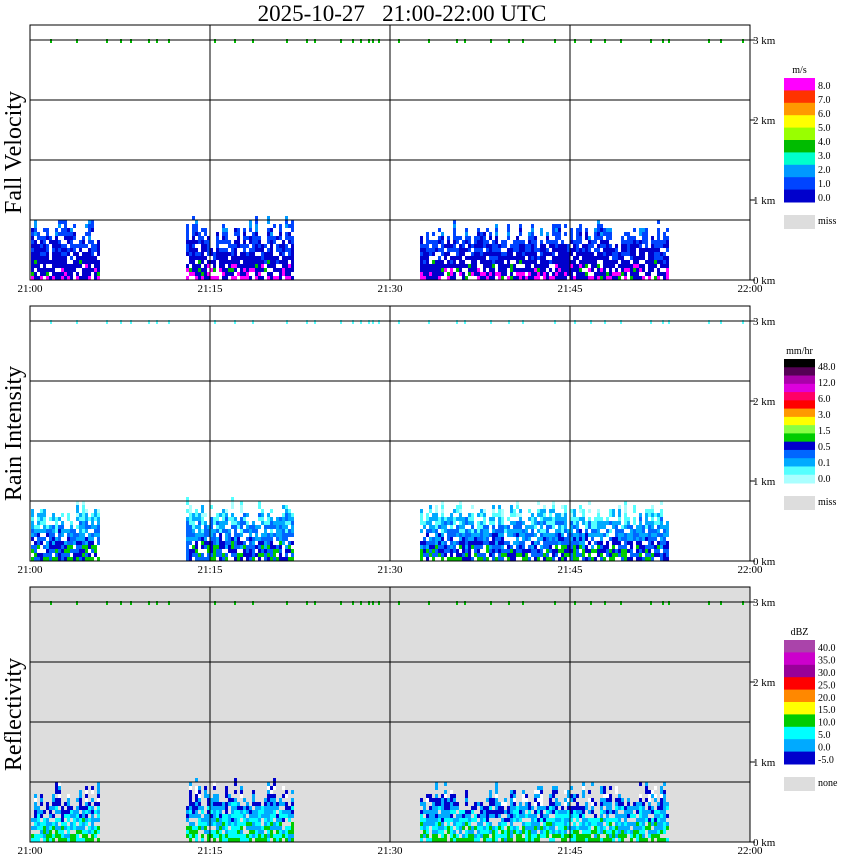 Image resolution: width=850 pixels, height=868 pixels. What do you see at coordinates (397, 41) in the screenshot?
I see `fall-velocity-top-markers` at bounding box center [397, 41].